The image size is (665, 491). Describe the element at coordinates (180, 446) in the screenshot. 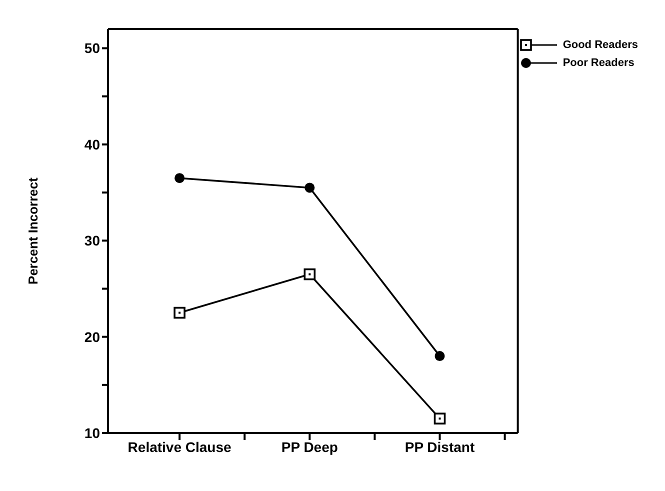

I see `x-tick-label: Relative Clause` at that location.